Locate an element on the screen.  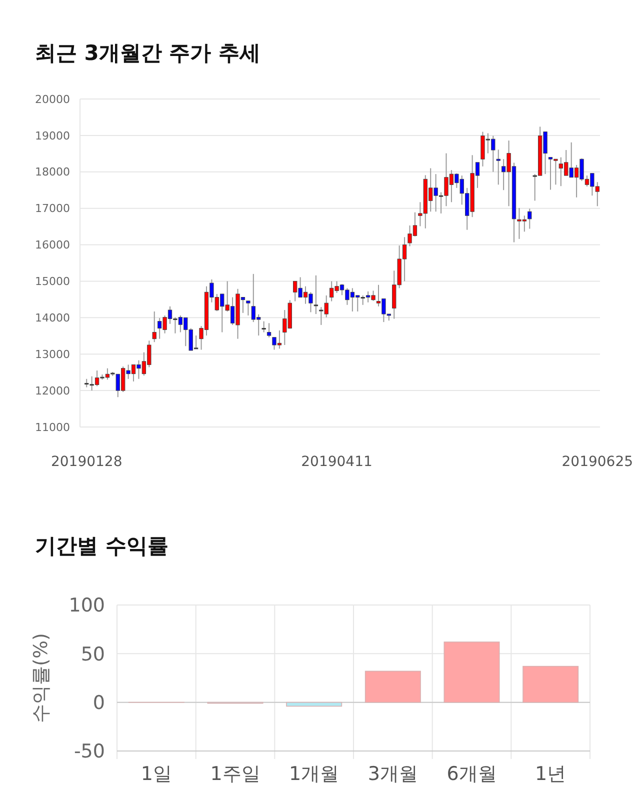
x-tick-label: 1개월 is located at coordinates (314, 774).